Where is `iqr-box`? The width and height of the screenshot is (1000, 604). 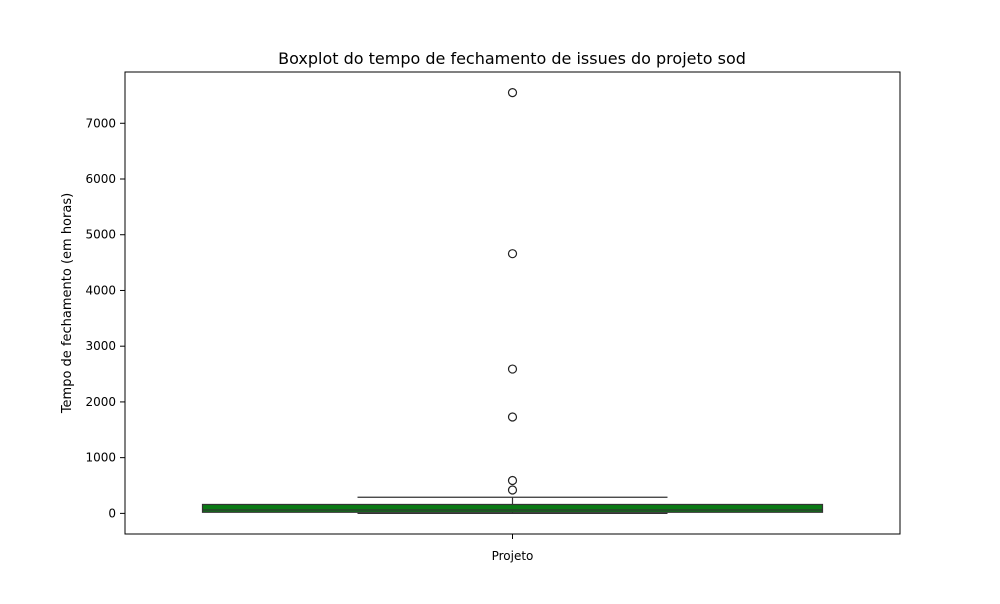 iqr-box is located at coordinates (512, 508).